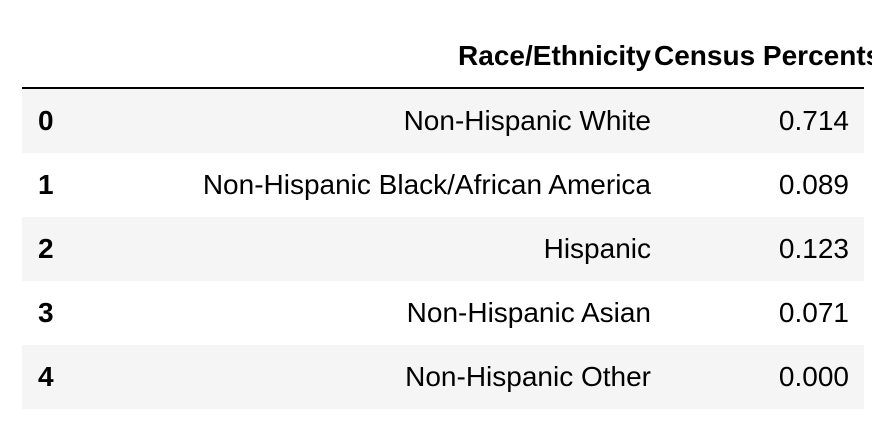  Describe the element at coordinates (813, 376) in the screenshot. I see `census-percent-cell: 0.000` at that location.